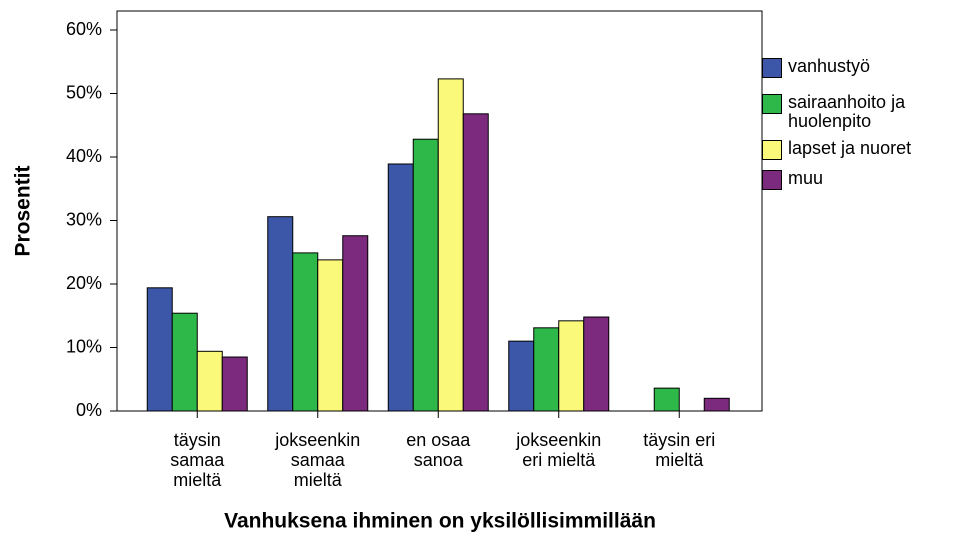 Image resolution: width=960 pixels, height=537 pixels. What do you see at coordinates (89, 410) in the screenshot?
I see `y-tick-label: 0%` at bounding box center [89, 410].